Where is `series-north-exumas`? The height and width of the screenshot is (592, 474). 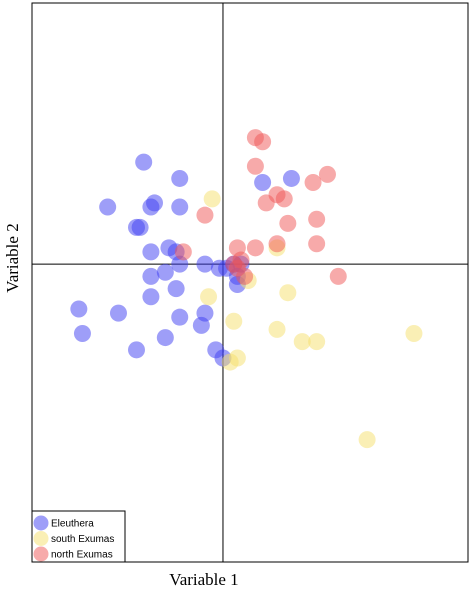
series-north-exumas is located at coordinates (260, 207).